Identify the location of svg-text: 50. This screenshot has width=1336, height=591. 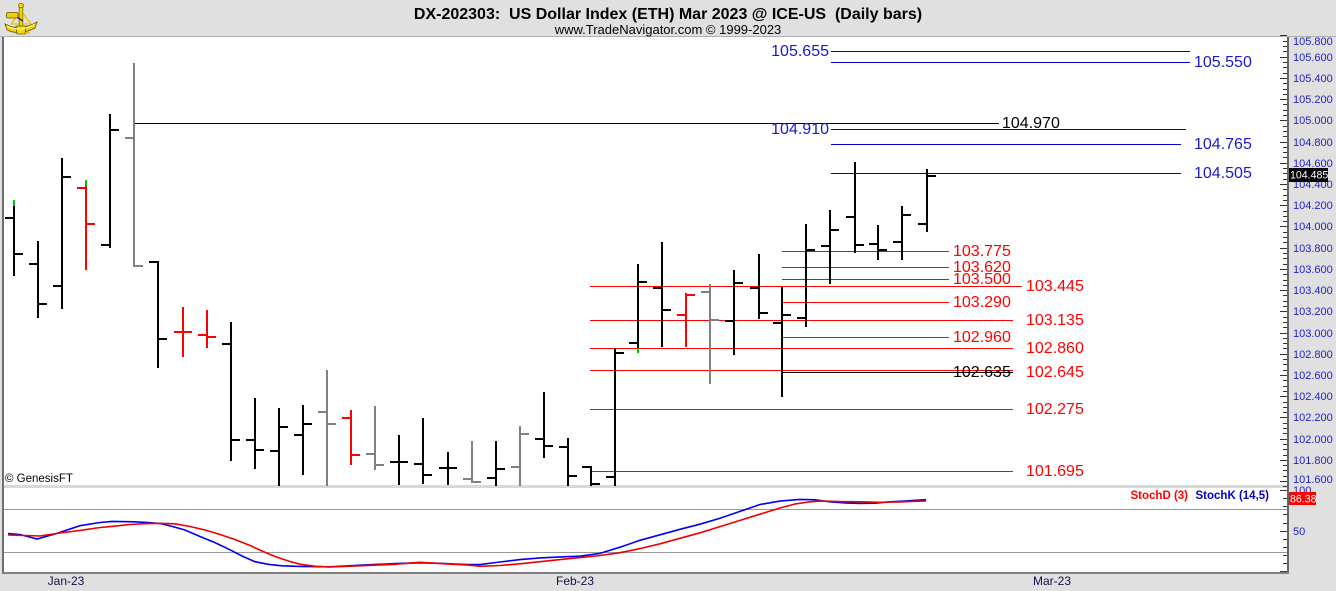
(1299, 532).